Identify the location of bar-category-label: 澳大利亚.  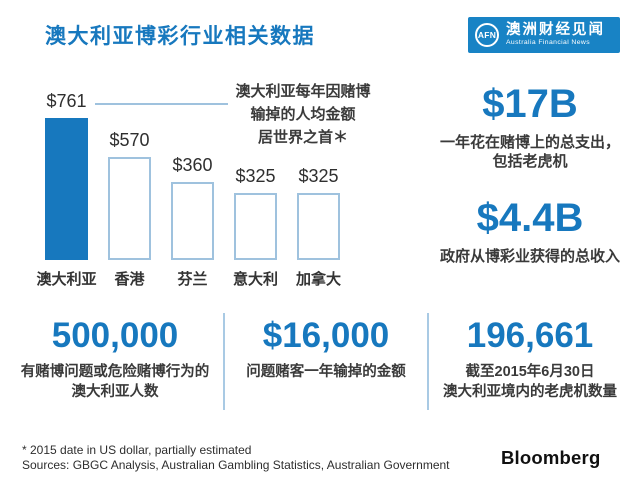
(66, 279).